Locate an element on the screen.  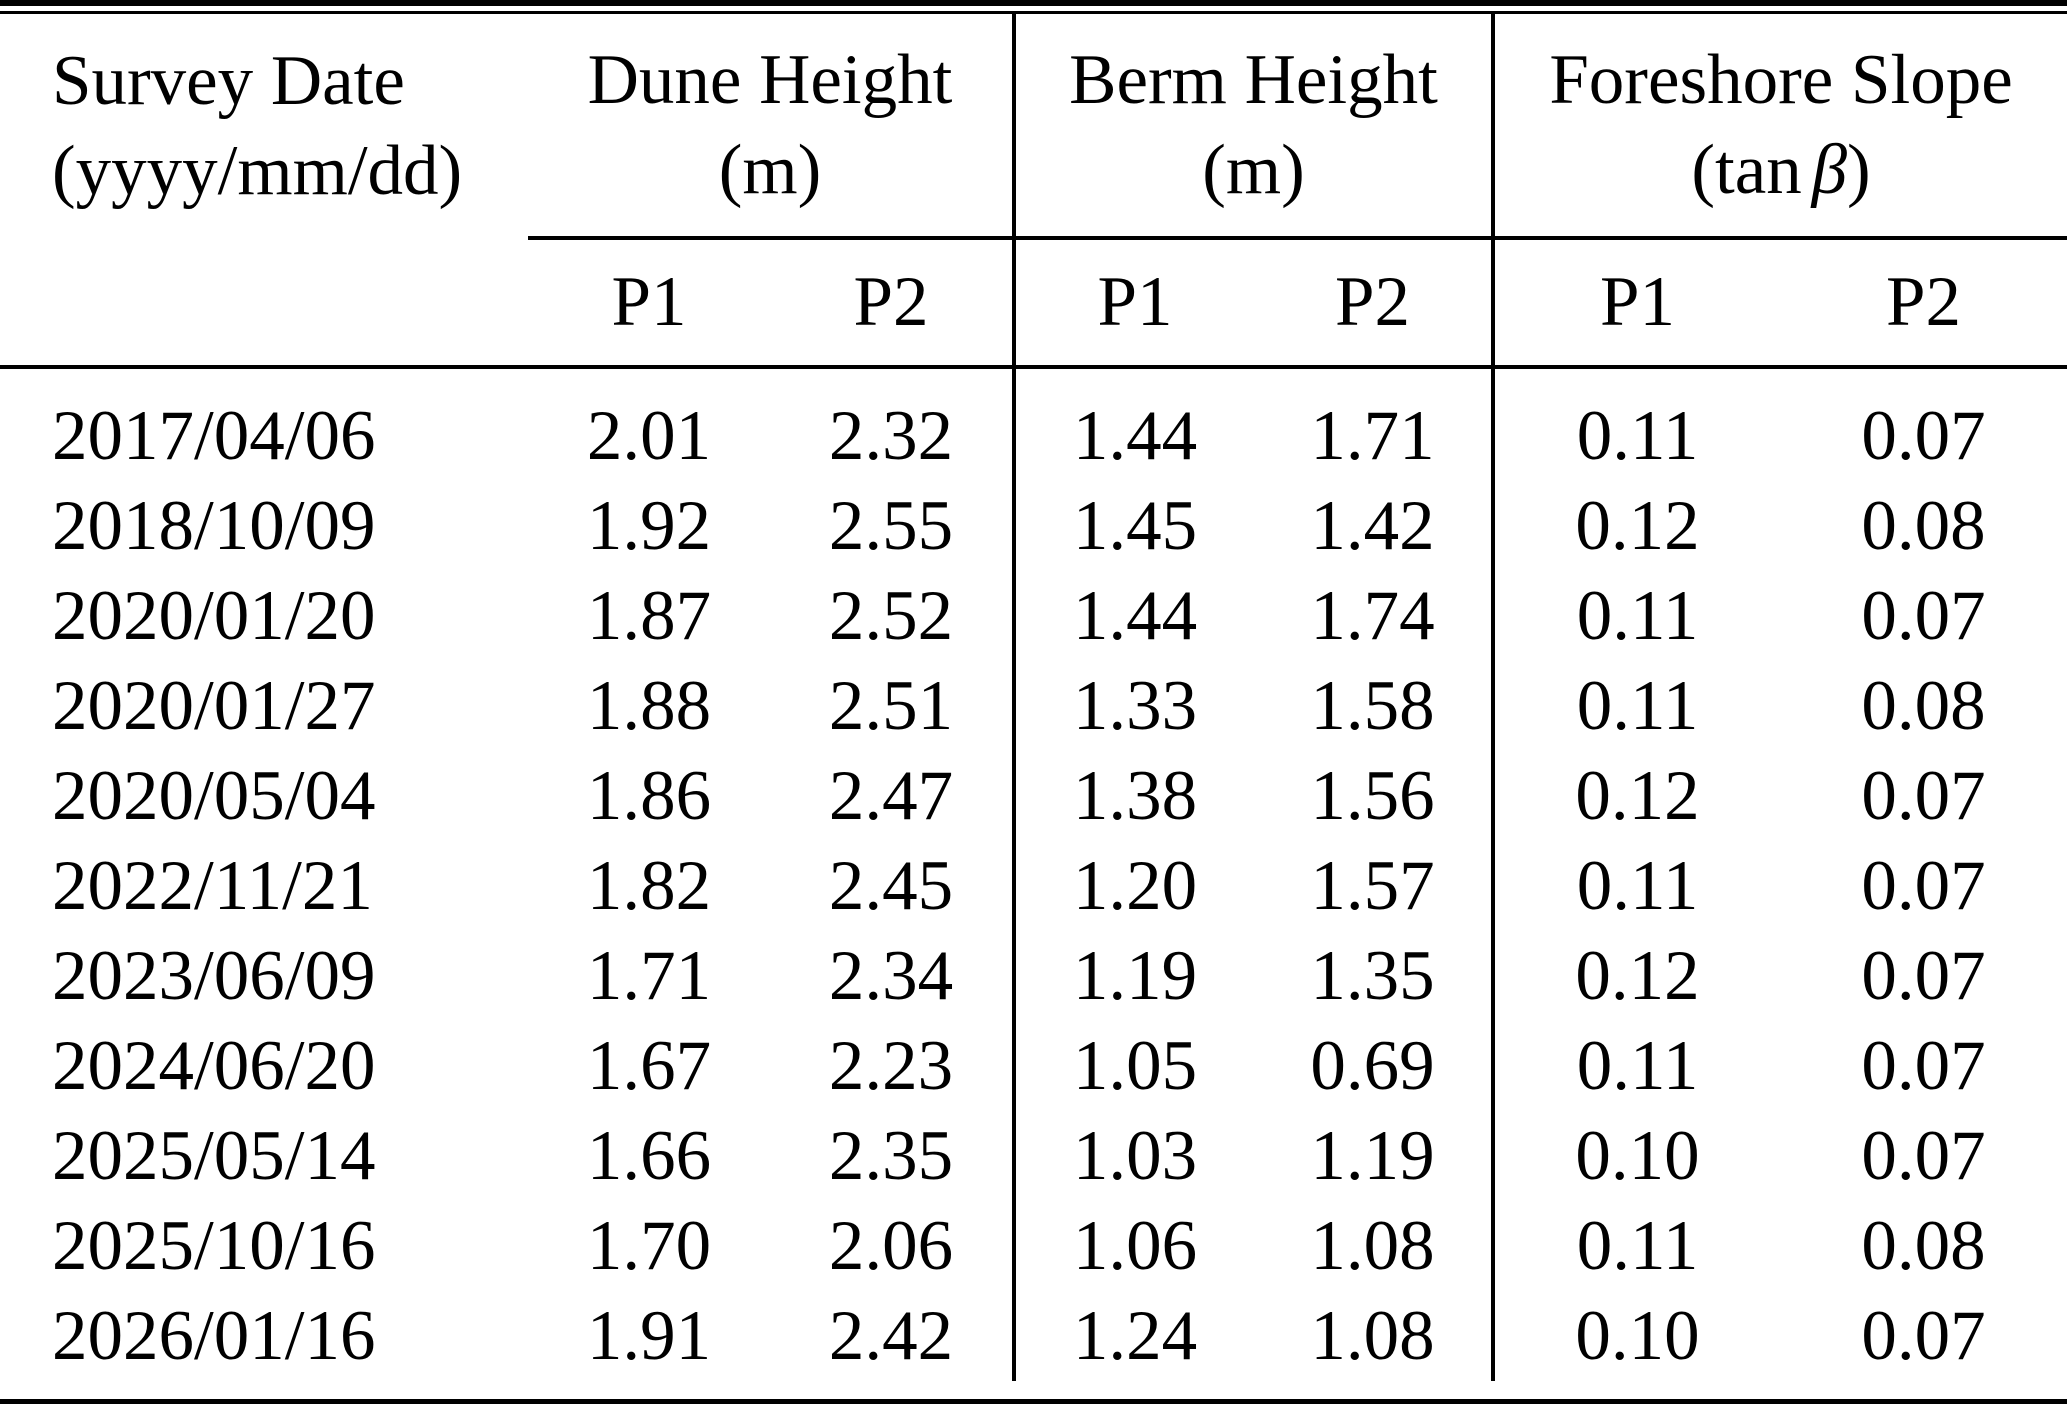
subheader-berm-p1: P1 is located at coordinates (1133, 303).